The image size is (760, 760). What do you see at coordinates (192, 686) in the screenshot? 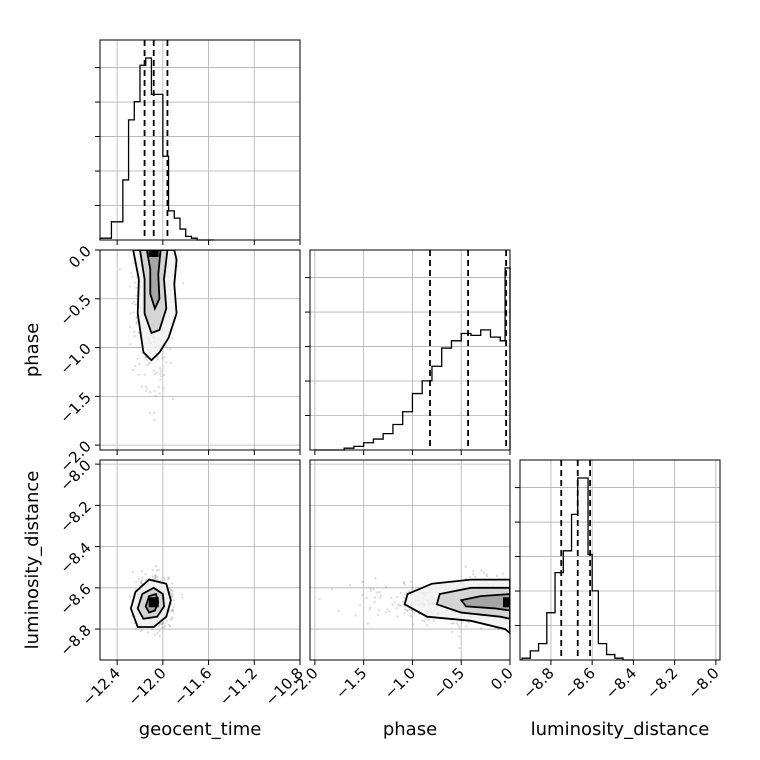
I see `x-tick-label: −11.6` at bounding box center [192, 686].